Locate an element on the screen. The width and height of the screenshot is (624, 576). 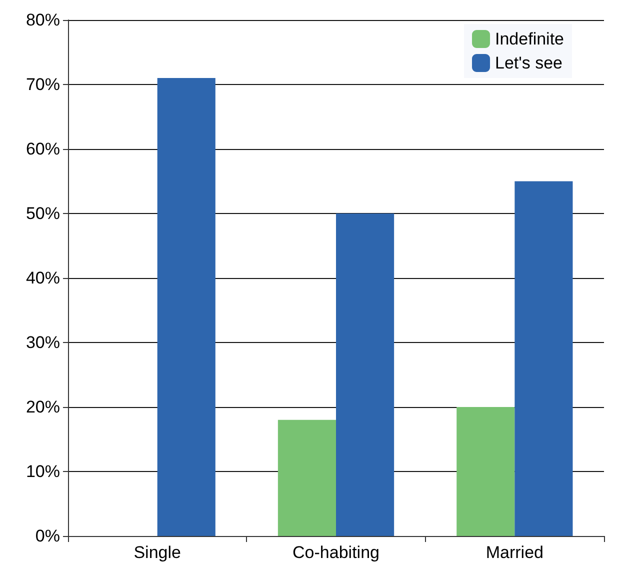
x-tick-label: Married is located at coordinates (515, 552).